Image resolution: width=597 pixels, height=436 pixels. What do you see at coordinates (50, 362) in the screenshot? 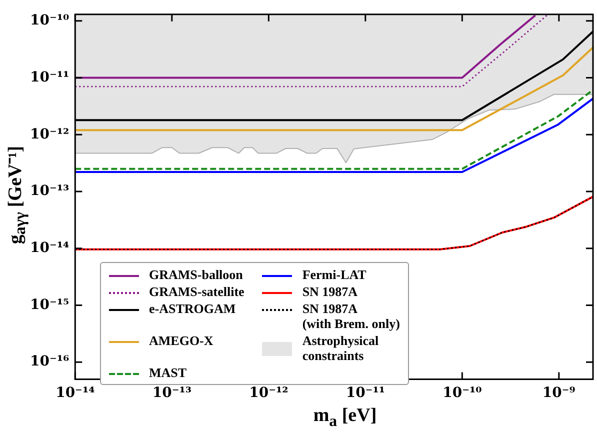
I see `y-tick-label: 10⁻¹⁶` at bounding box center [50, 362].